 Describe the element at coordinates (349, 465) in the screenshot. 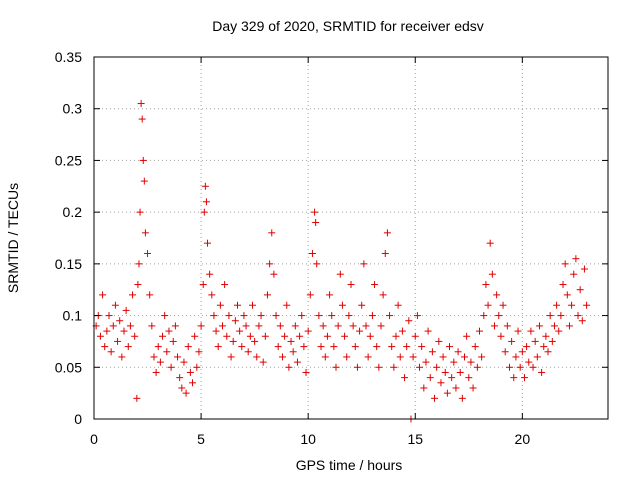

I see `x-axis-label: GPS time / hours` at that location.